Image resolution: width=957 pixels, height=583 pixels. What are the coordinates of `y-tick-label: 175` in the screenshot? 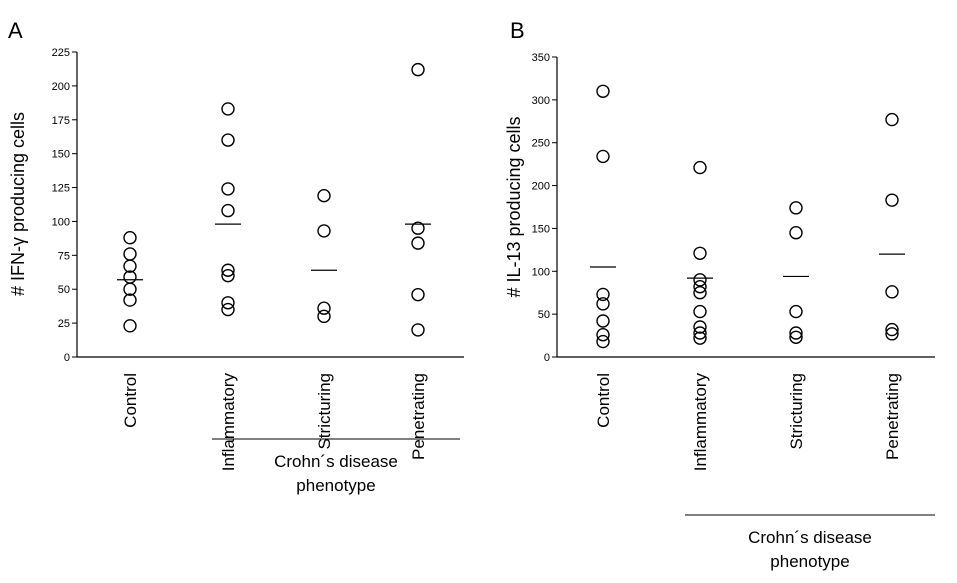 It's located at (61, 121).